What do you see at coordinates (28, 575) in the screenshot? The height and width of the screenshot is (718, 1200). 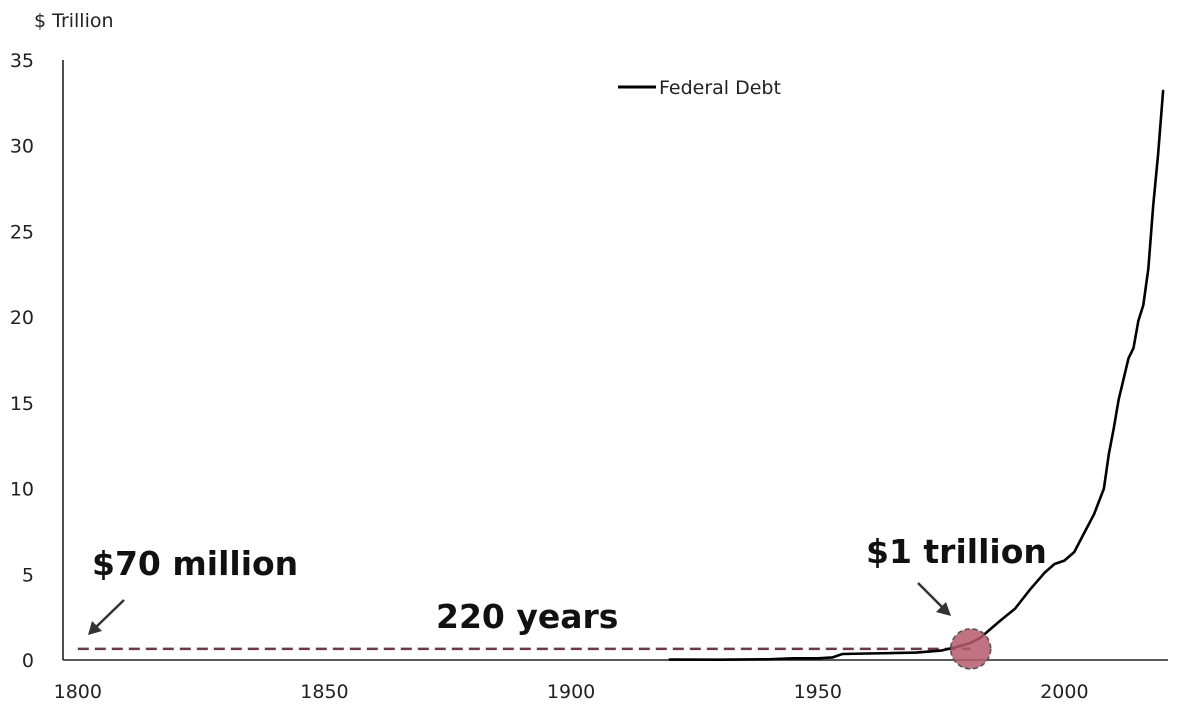 I see `y-tick-label: 5` at bounding box center [28, 575].